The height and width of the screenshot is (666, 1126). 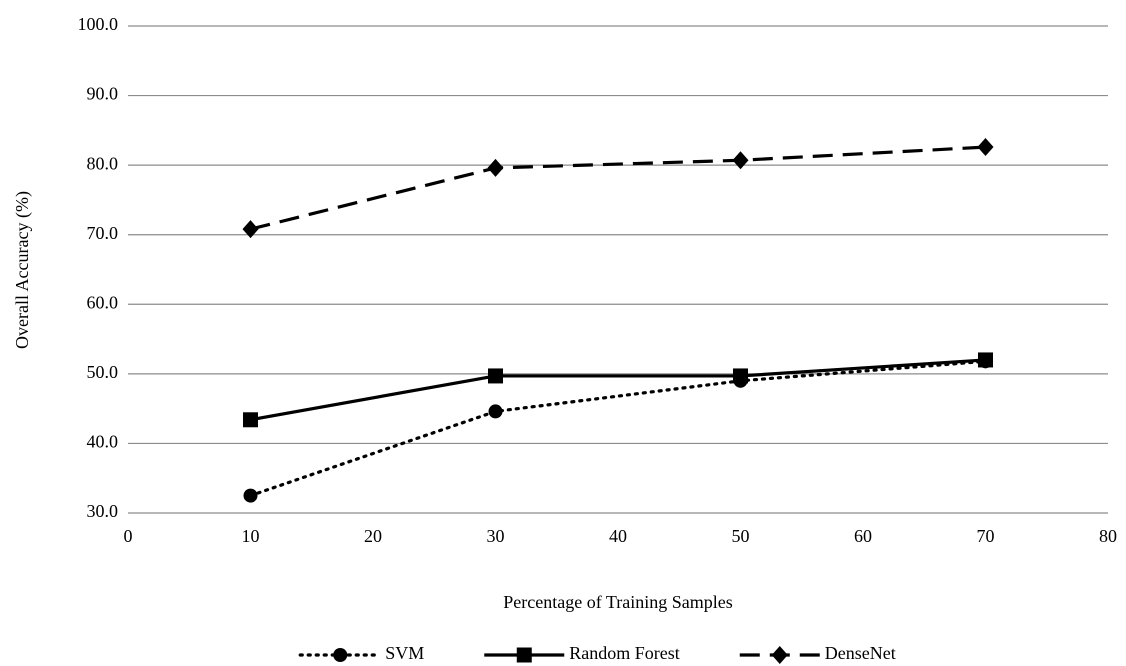 What do you see at coordinates (863, 536) in the screenshot?
I see `x-tick-label: 60` at bounding box center [863, 536].